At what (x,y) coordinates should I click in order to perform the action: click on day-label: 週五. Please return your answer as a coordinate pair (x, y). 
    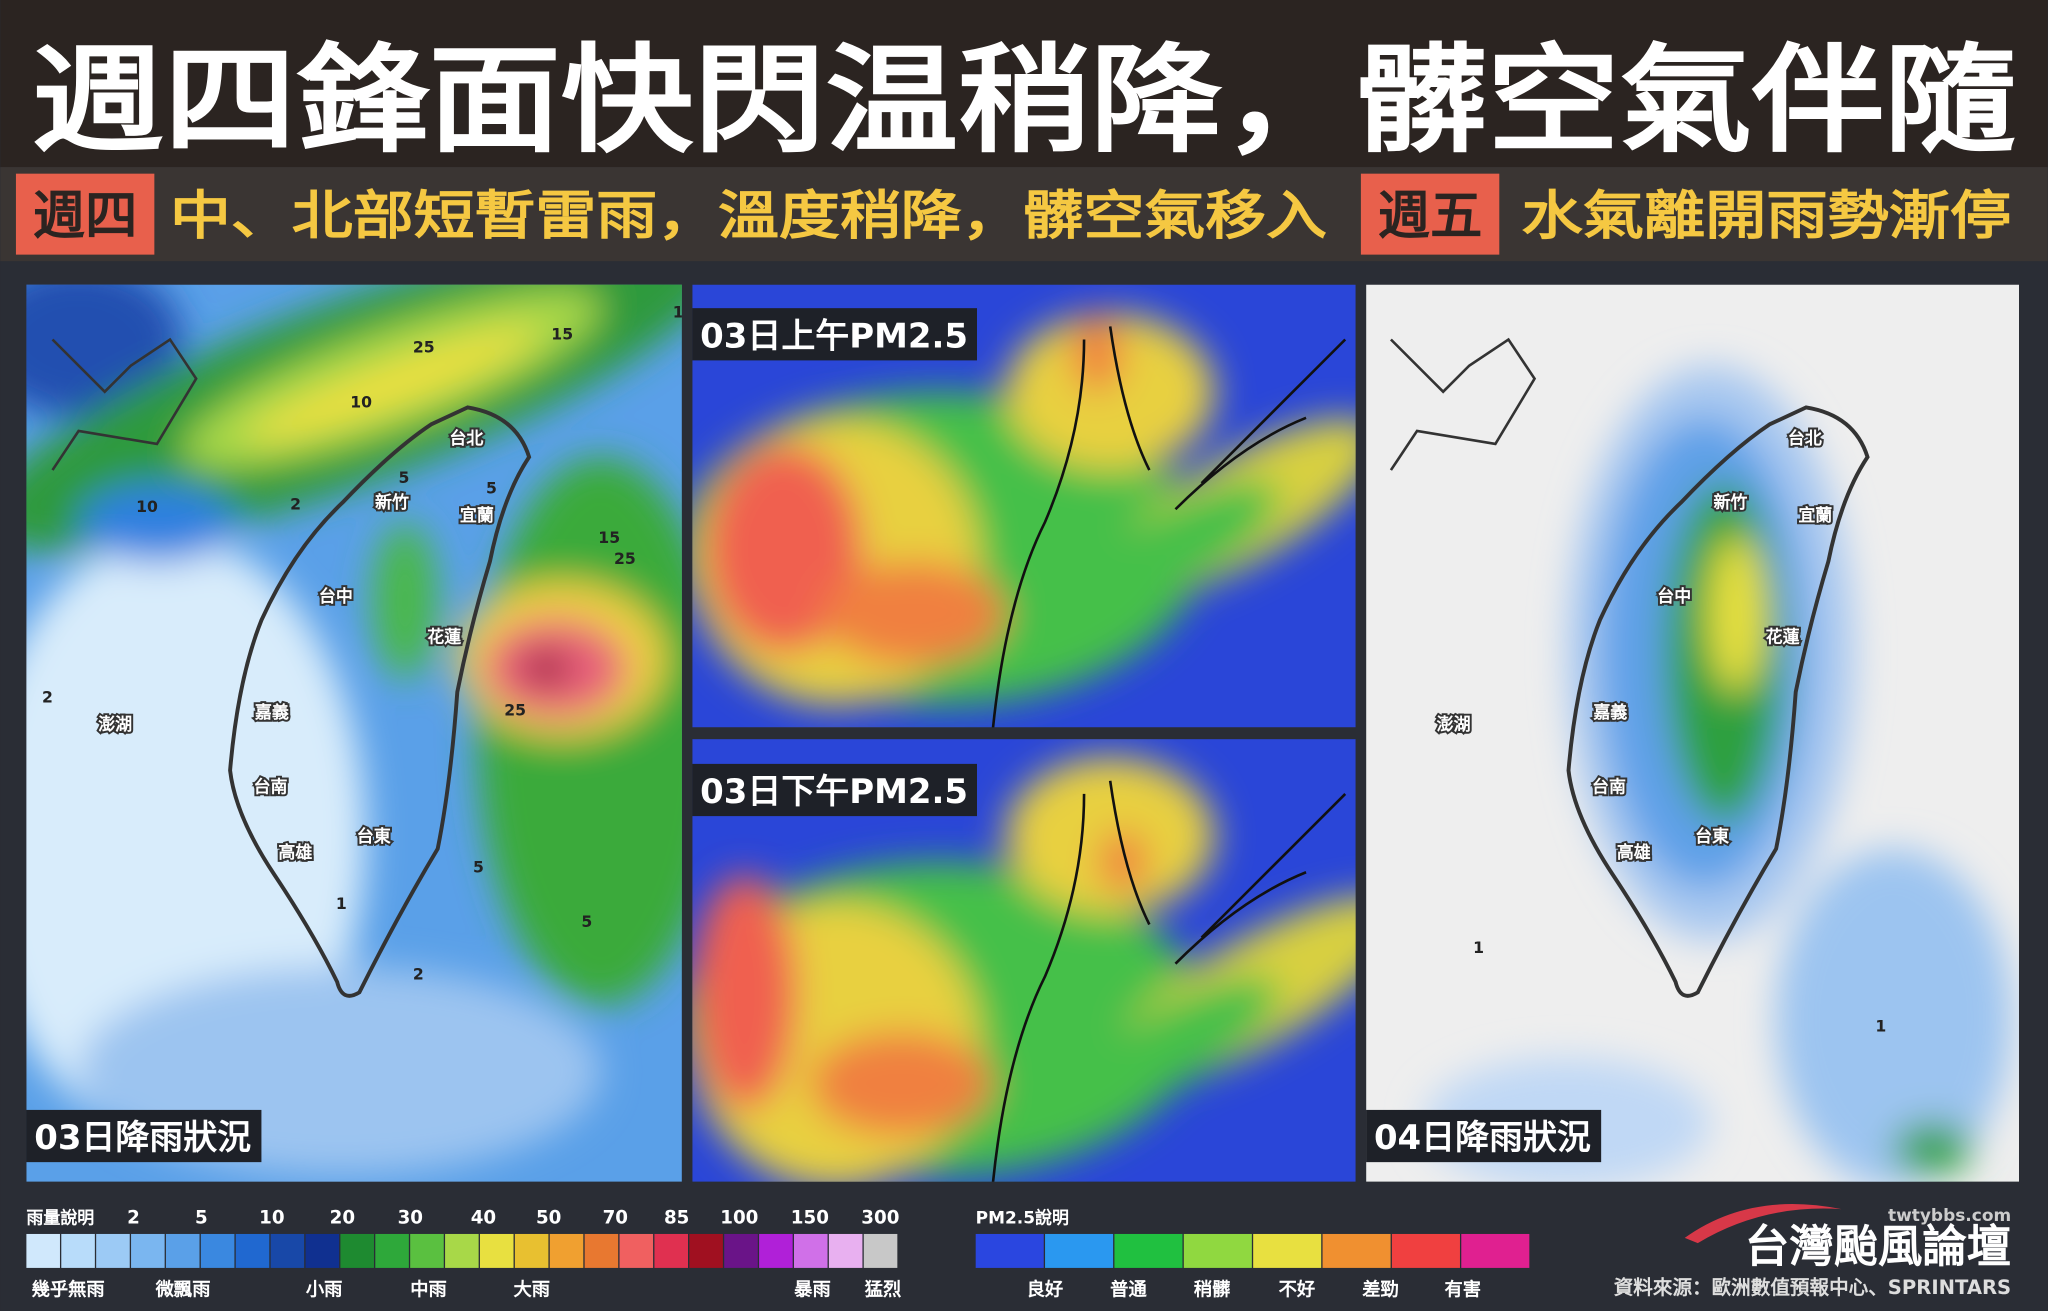
    Looking at the image, I should click on (1430, 217).